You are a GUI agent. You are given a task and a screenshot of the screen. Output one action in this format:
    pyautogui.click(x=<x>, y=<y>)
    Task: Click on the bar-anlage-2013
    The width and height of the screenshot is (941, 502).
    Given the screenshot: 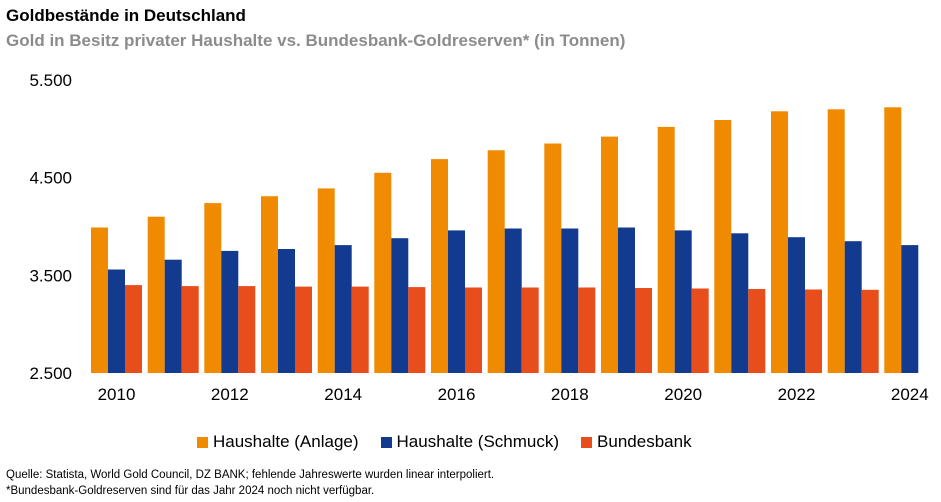 What is the action you would take?
    pyautogui.click(x=269, y=284)
    